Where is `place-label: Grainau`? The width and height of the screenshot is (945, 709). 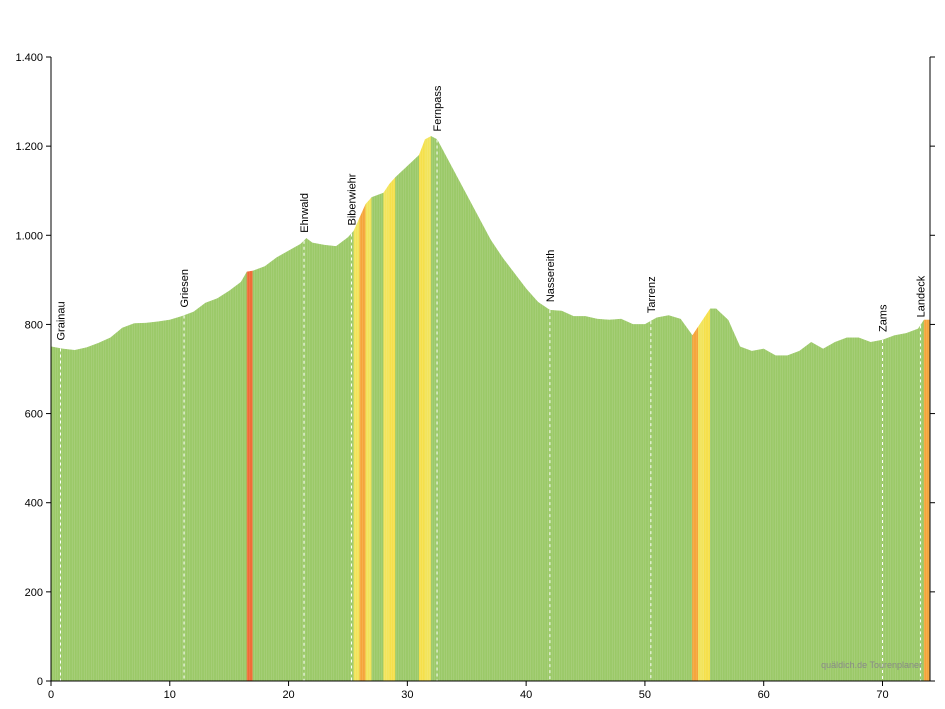
place-label: Grainau is located at coordinates (62, 320).